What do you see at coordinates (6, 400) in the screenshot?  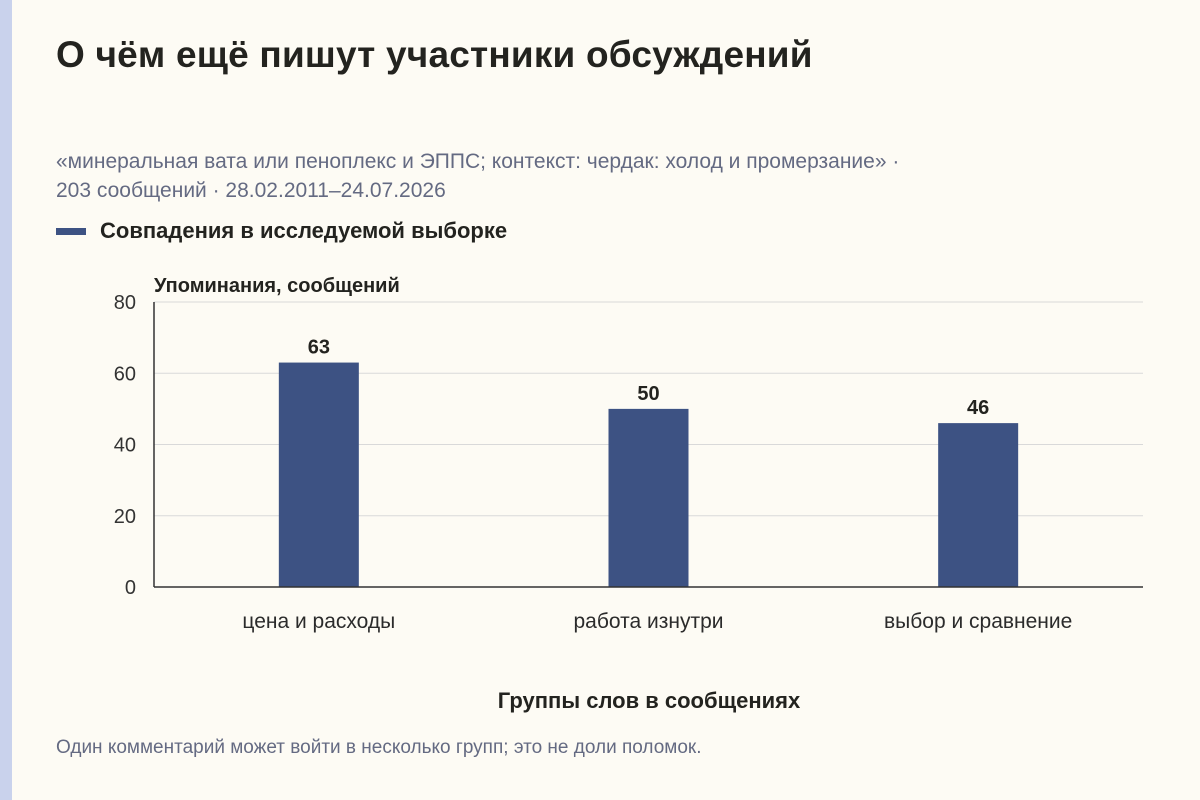 I see `accent-stripe` at bounding box center [6, 400].